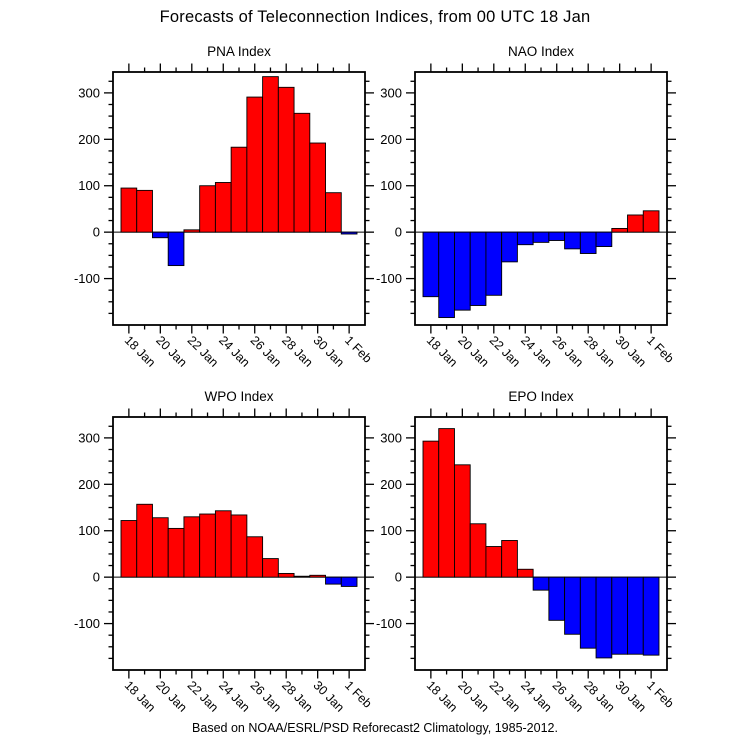 The image size is (750, 750). Describe the element at coordinates (239, 51) in the screenshot. I see `panel-title-pna: PNA Index` at that location.